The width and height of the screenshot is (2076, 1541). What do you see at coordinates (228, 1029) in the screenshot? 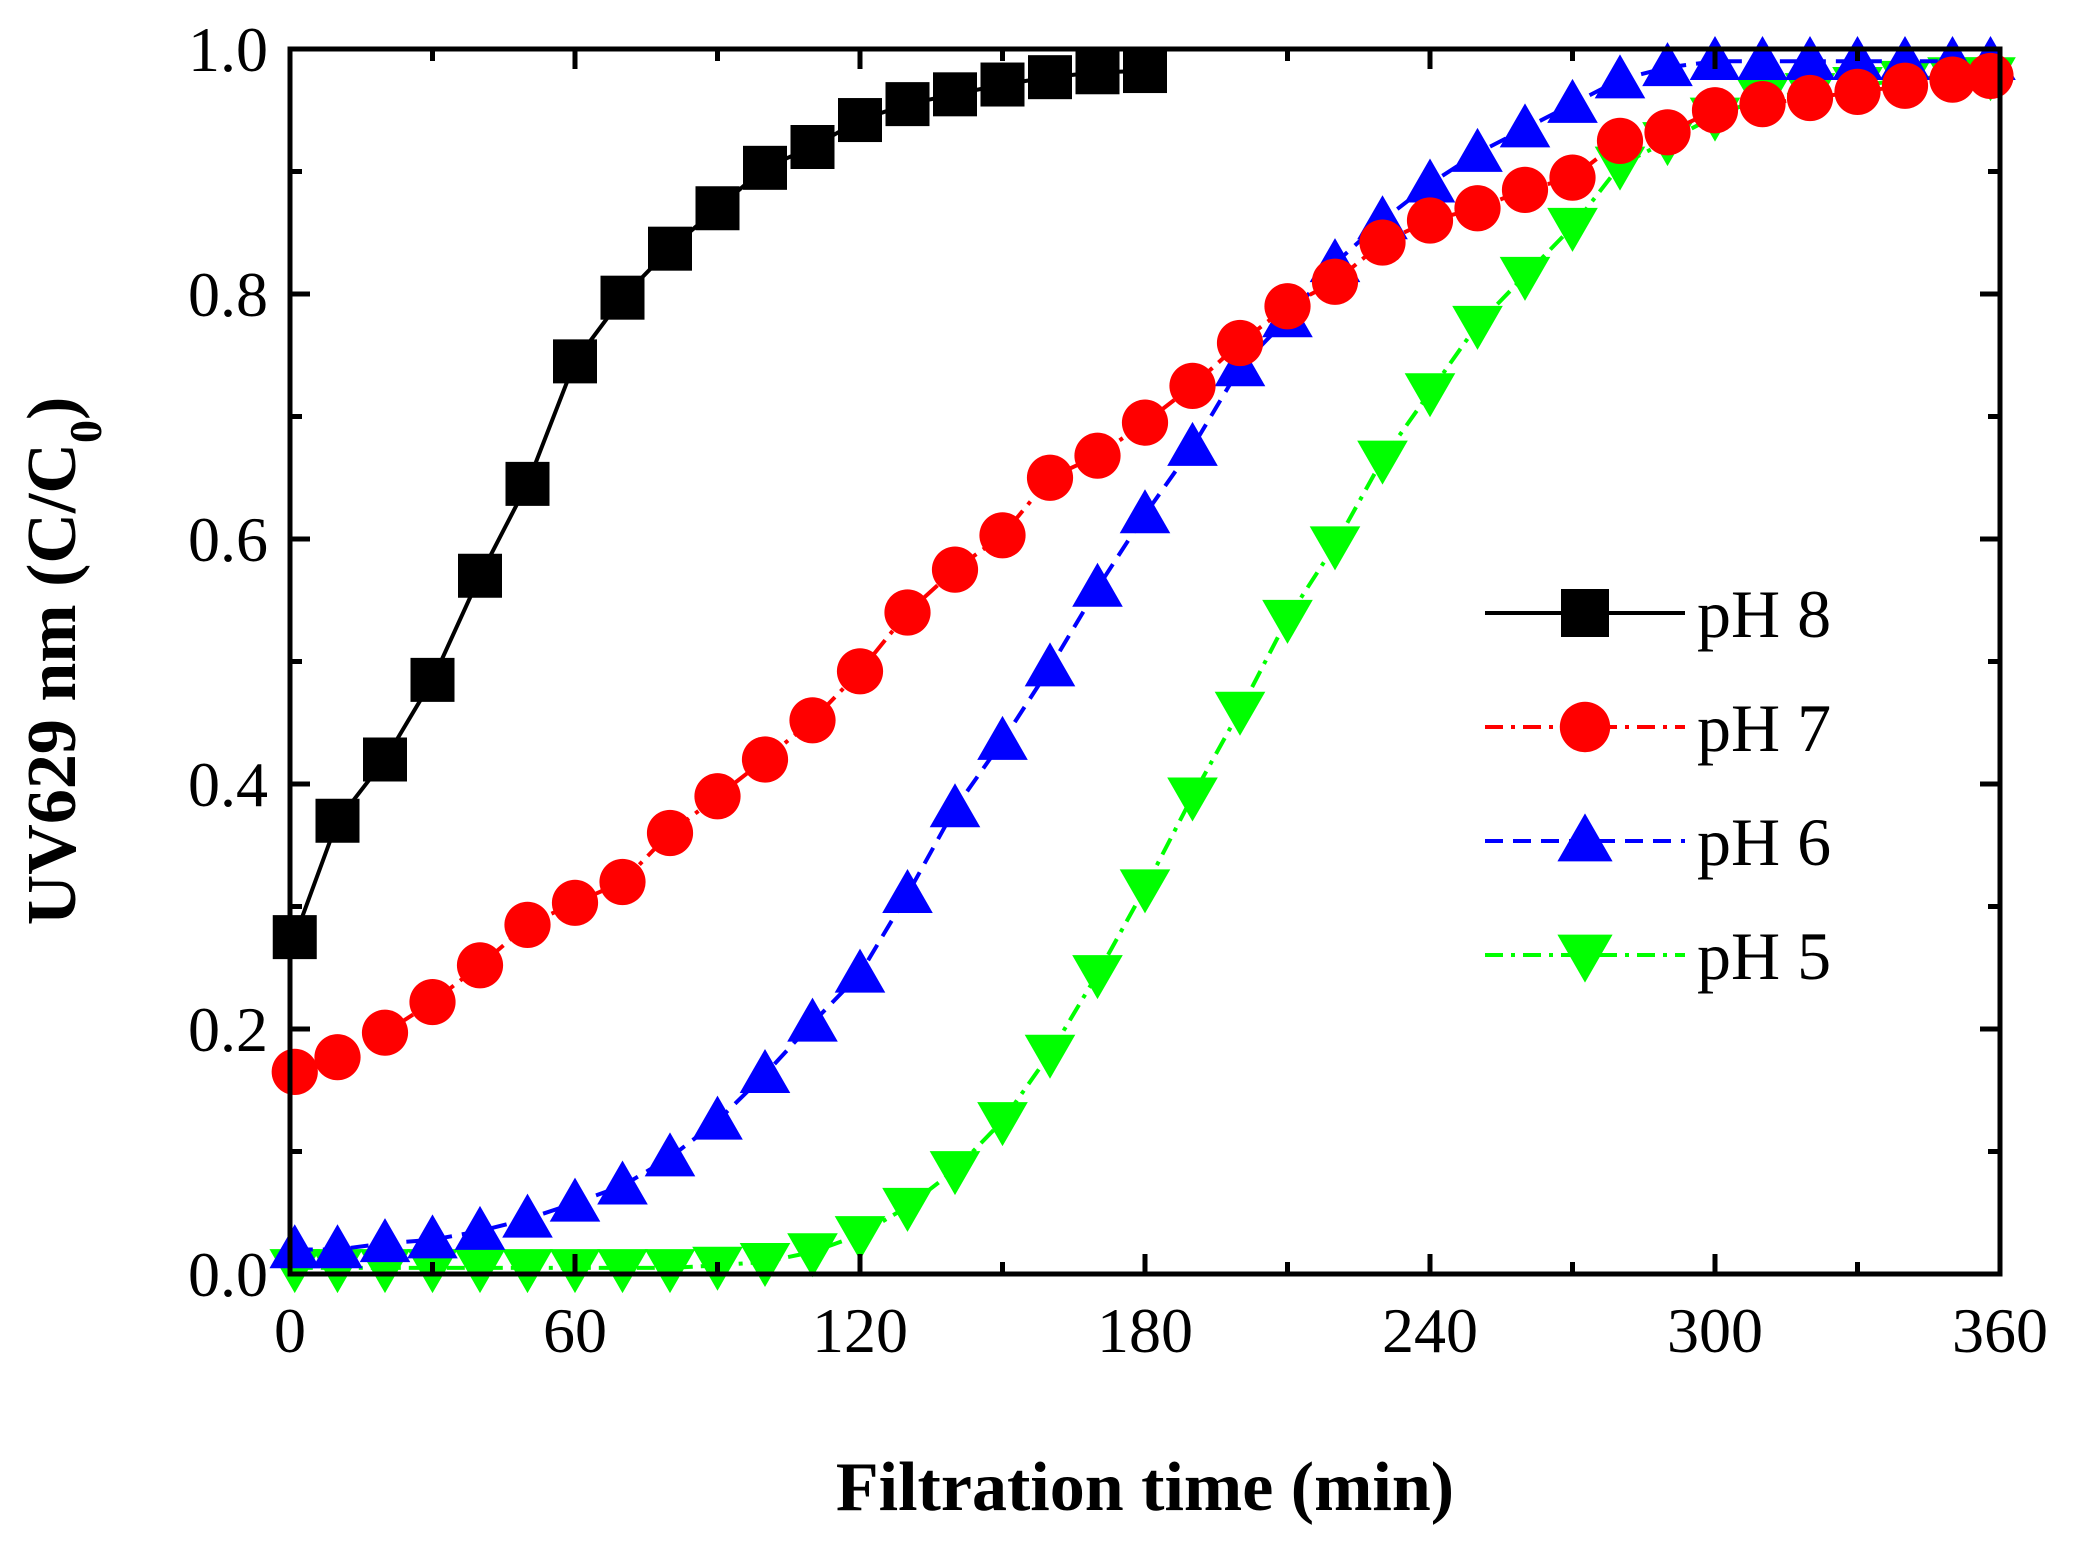
I see `y-tick-label: 0.2` at bounding box center [228, 1029].